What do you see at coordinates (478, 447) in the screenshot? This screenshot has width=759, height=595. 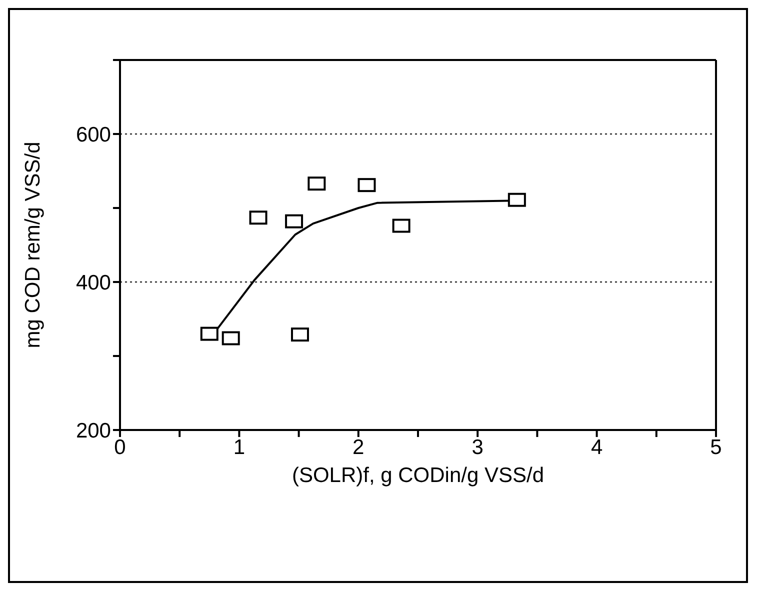 I see `x-tick-label: 3` at bounding box center [478, 447].